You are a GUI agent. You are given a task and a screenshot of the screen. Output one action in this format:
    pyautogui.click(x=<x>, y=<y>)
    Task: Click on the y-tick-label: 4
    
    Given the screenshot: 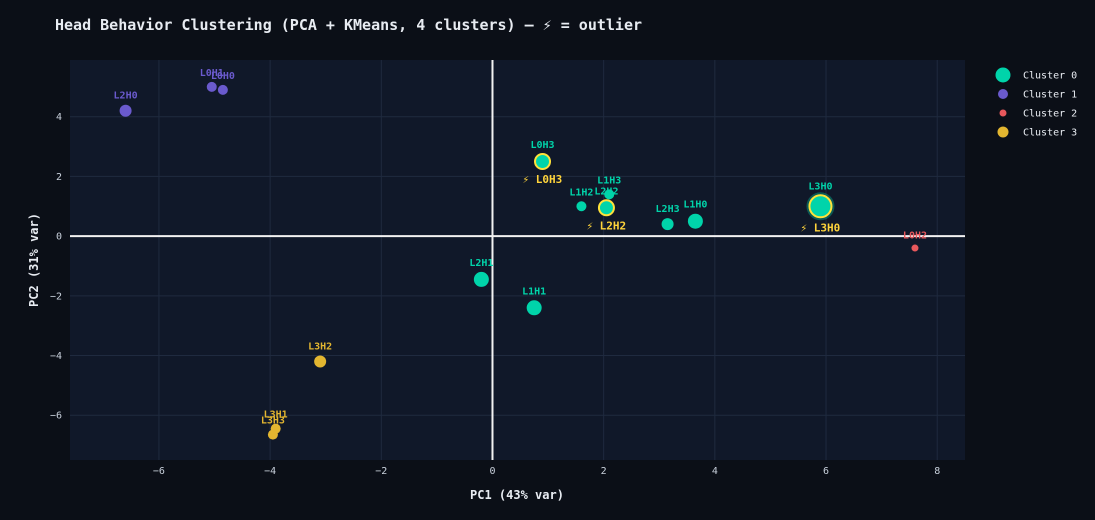 What is the action you would take?
    pyautogui.click(x=59, y=117)
    